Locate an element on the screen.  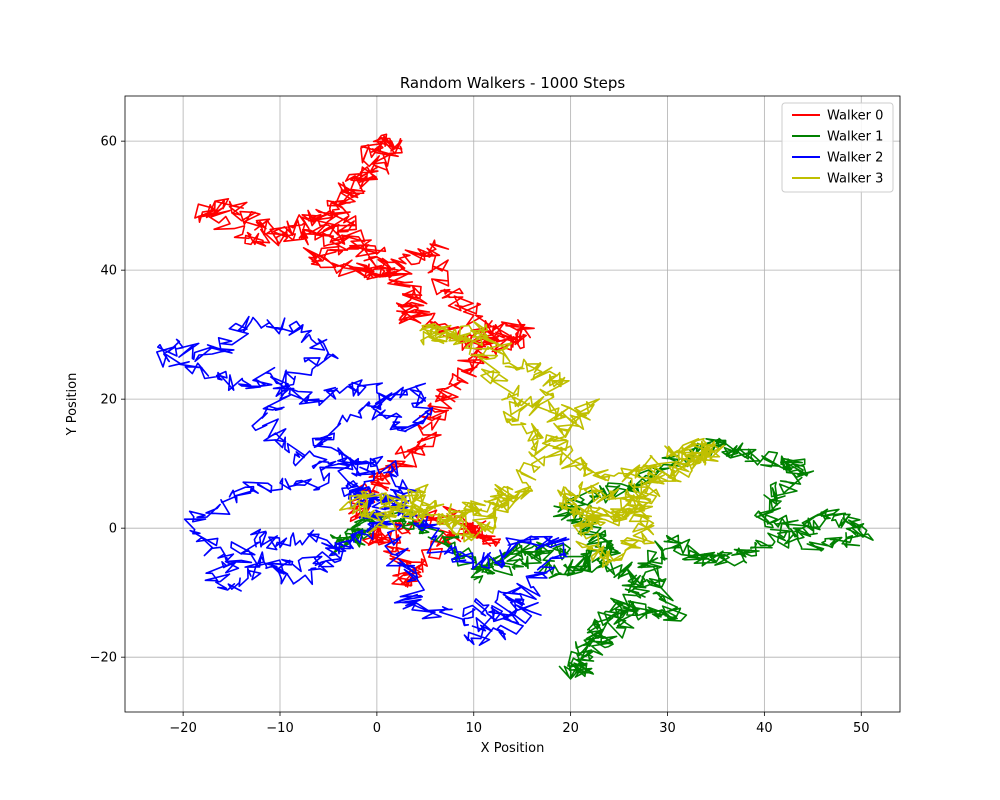
legend-label: Walker 2 is located at coordinates (855, 158).